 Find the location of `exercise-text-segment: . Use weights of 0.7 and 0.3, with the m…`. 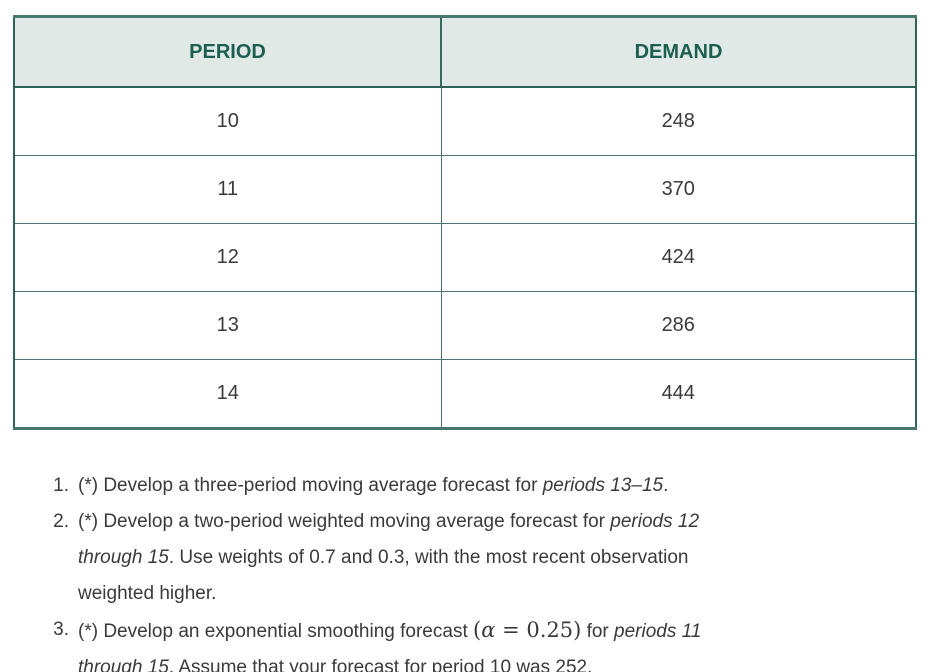

exercise-text-segment: . Use weights of 0.7 and 0.3, with the m… is located at coordinates (428, 557).